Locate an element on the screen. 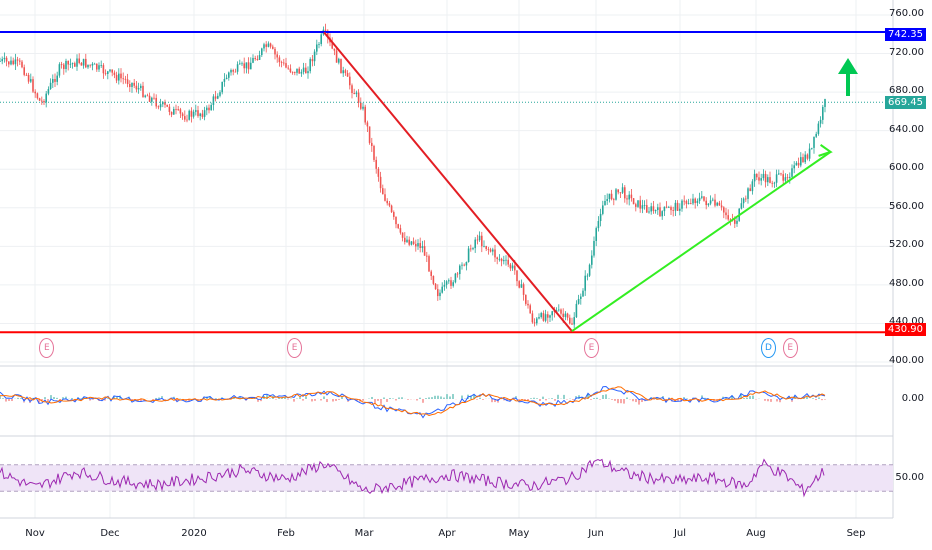 Image resolution: width=932 pixels, height=550 pixels. dividend-marker: D is located at coordinates (768, 348).